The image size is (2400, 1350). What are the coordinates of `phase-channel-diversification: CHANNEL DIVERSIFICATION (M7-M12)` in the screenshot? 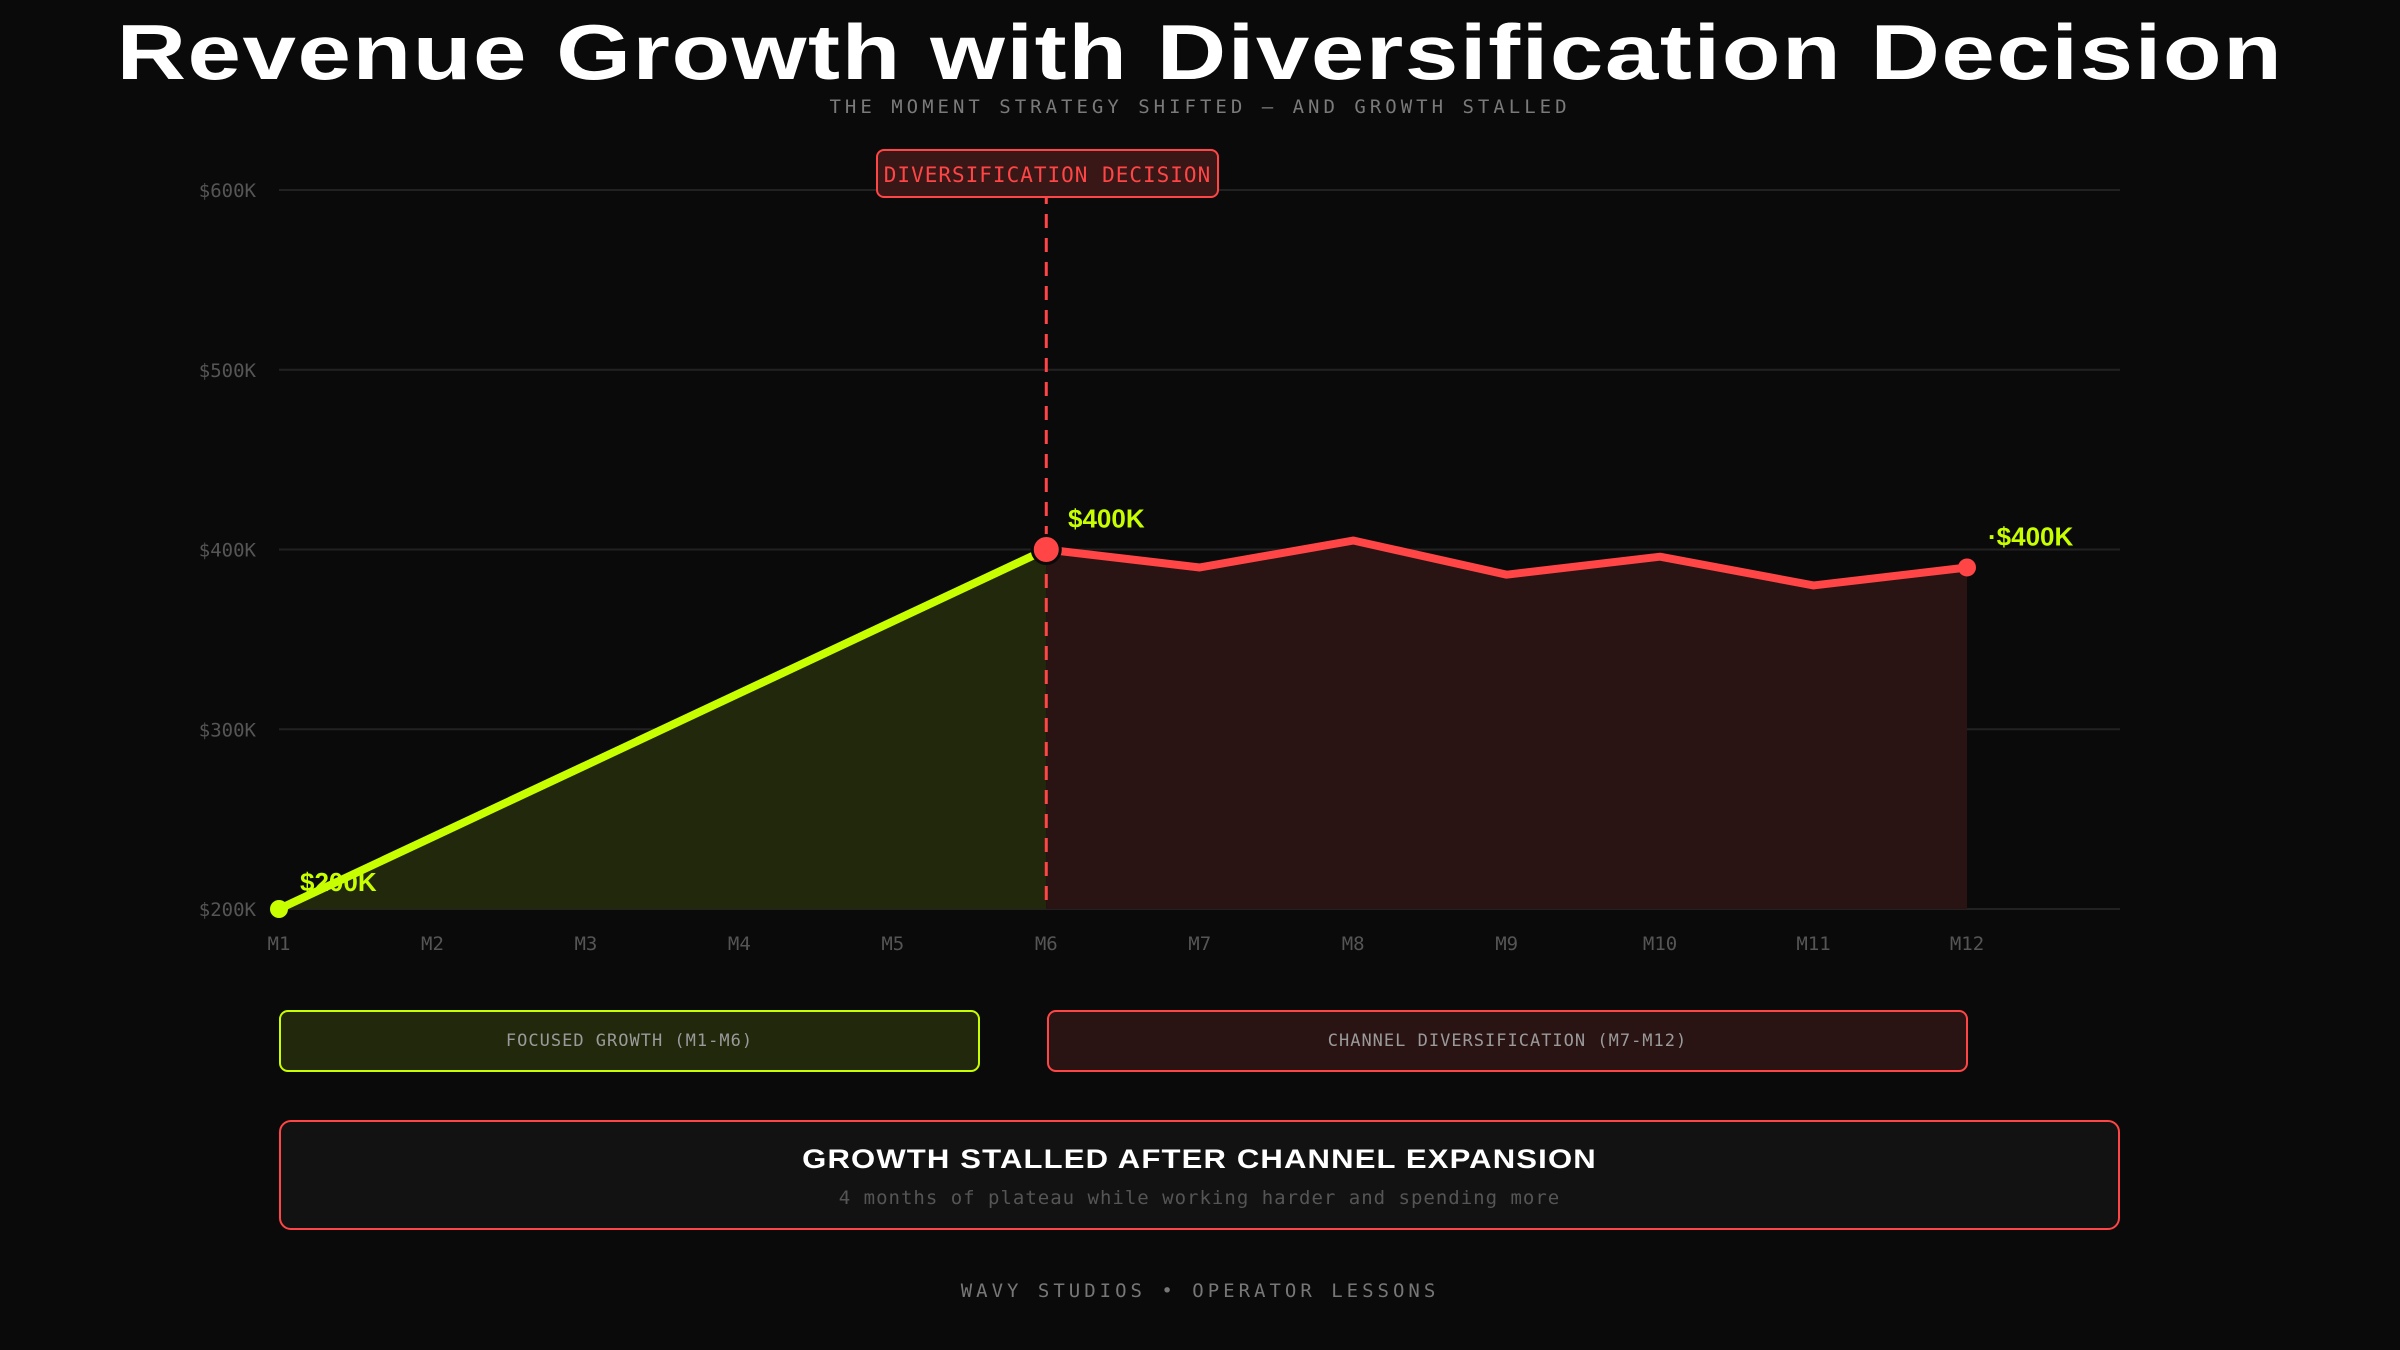 It's located at (1507, 1041).